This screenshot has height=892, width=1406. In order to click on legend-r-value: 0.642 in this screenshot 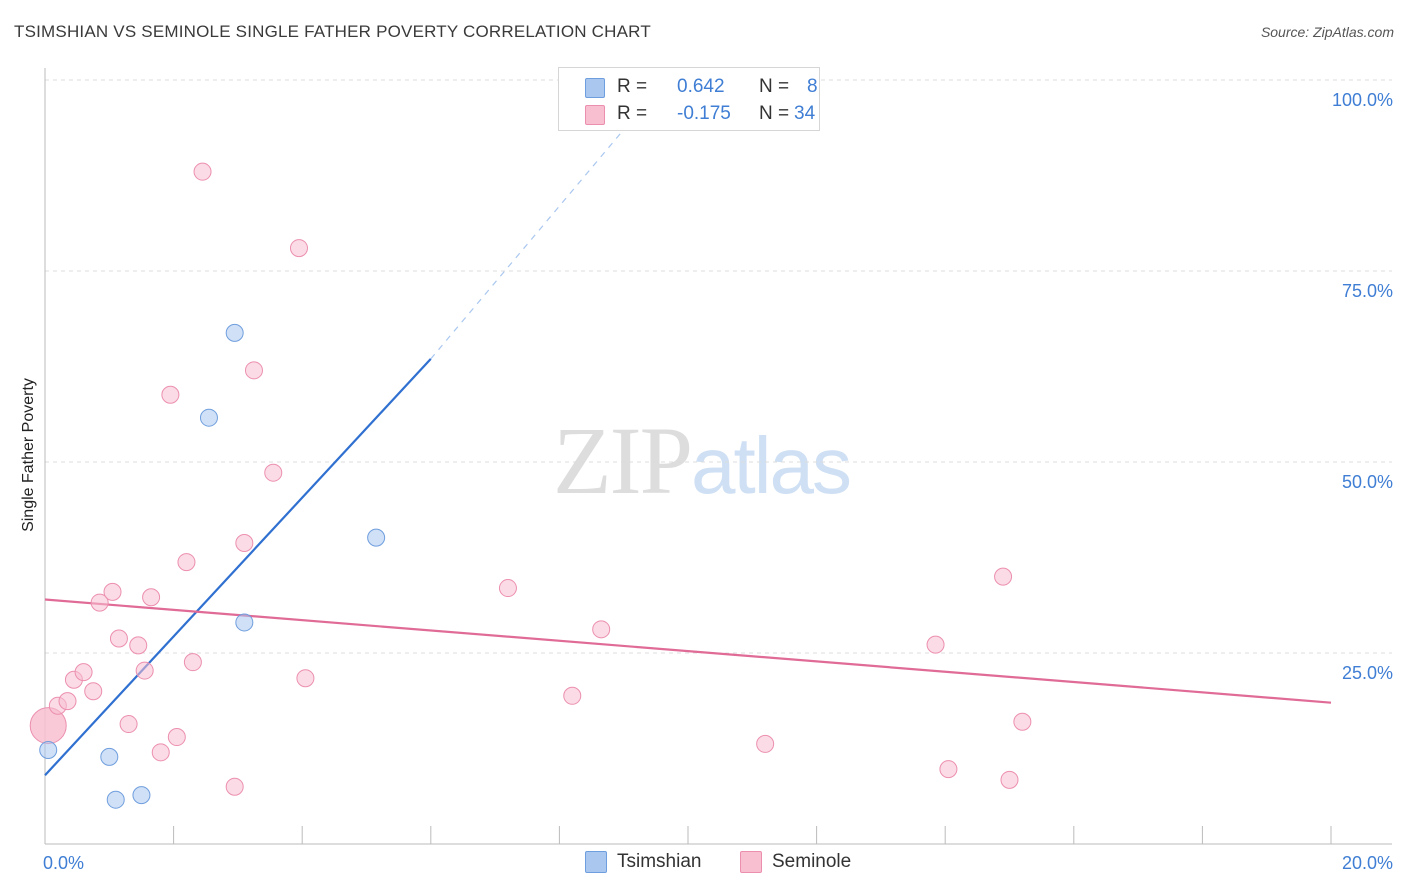, I will do `click(701, 86)`.